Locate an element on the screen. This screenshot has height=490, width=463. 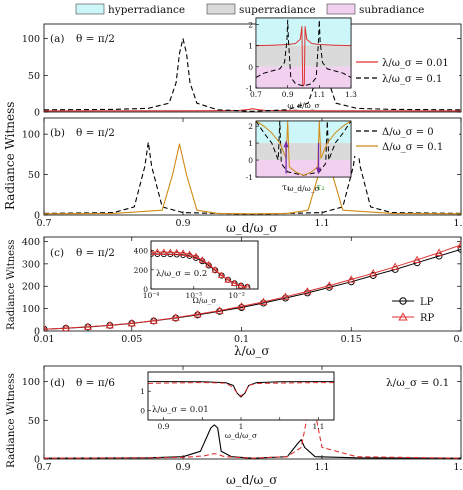
y-axis-label-ab: Radiance Witness is located at coordinates (10, 156).